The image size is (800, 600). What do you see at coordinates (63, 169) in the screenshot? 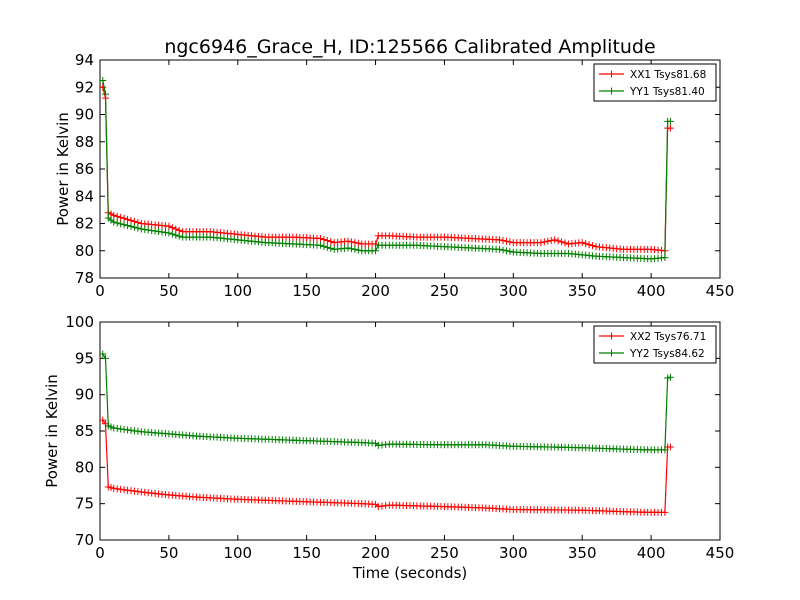
I see `top-ylabel: Power in Kelvin` at bounding box center [63, 169].